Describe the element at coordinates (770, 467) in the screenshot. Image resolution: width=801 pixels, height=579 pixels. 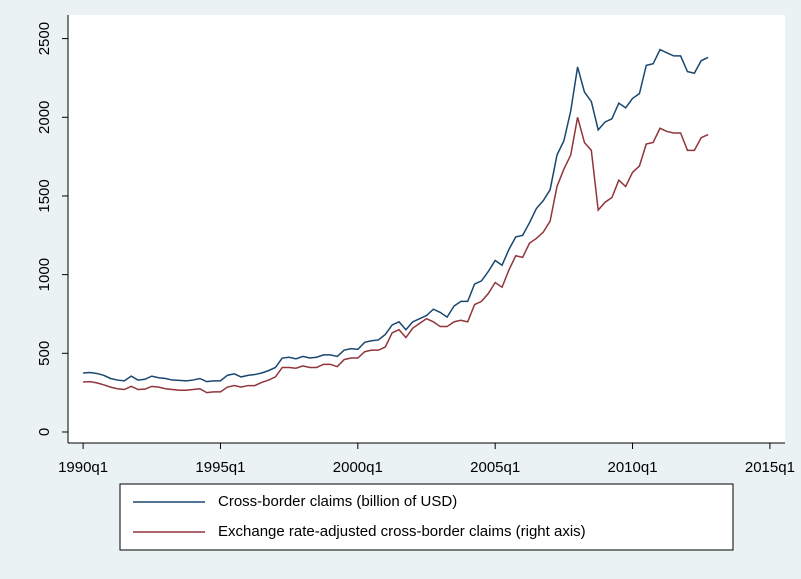
I see `x-tick-label: 2015q1` at that location.